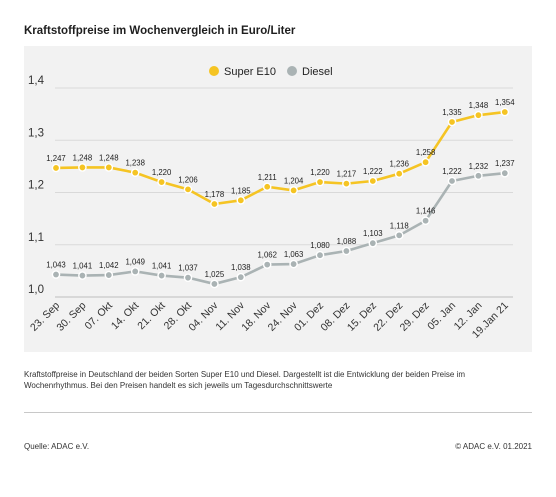 Image resolution: width=556 pixels, height=497 pixels. I want to click on data-label: 1,080, so click(320, 245).